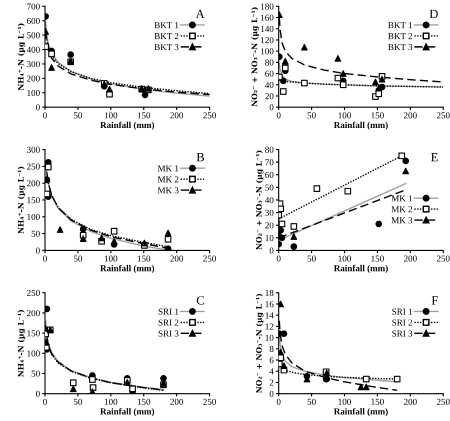 This screenshot has width=450, height=421. I want to click on y-tick-label: 6, so click(272, 360).